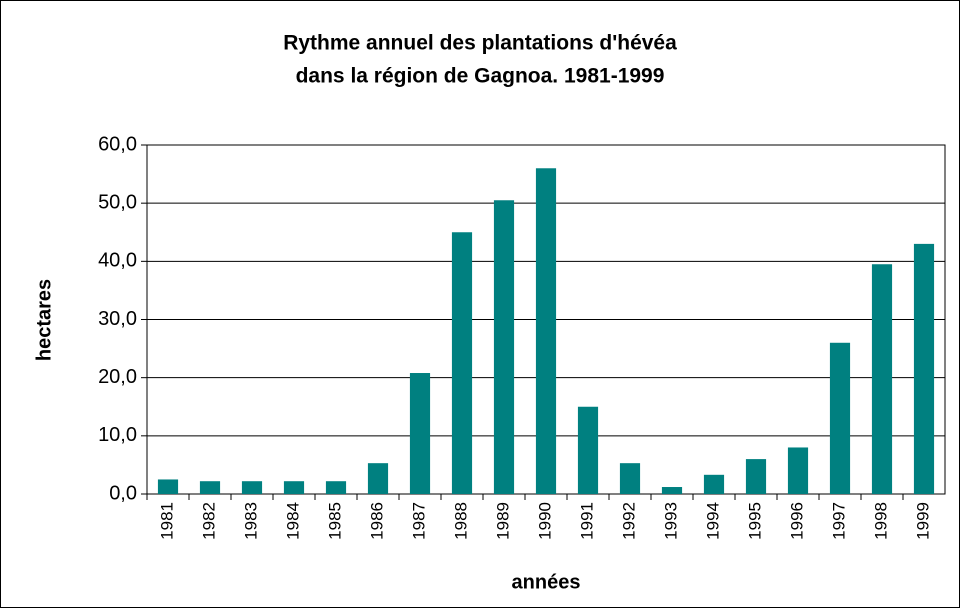  Describe the element at coordinates (117, 377) in the screenshot. I see `y-tick-label: 20,0` at that location.